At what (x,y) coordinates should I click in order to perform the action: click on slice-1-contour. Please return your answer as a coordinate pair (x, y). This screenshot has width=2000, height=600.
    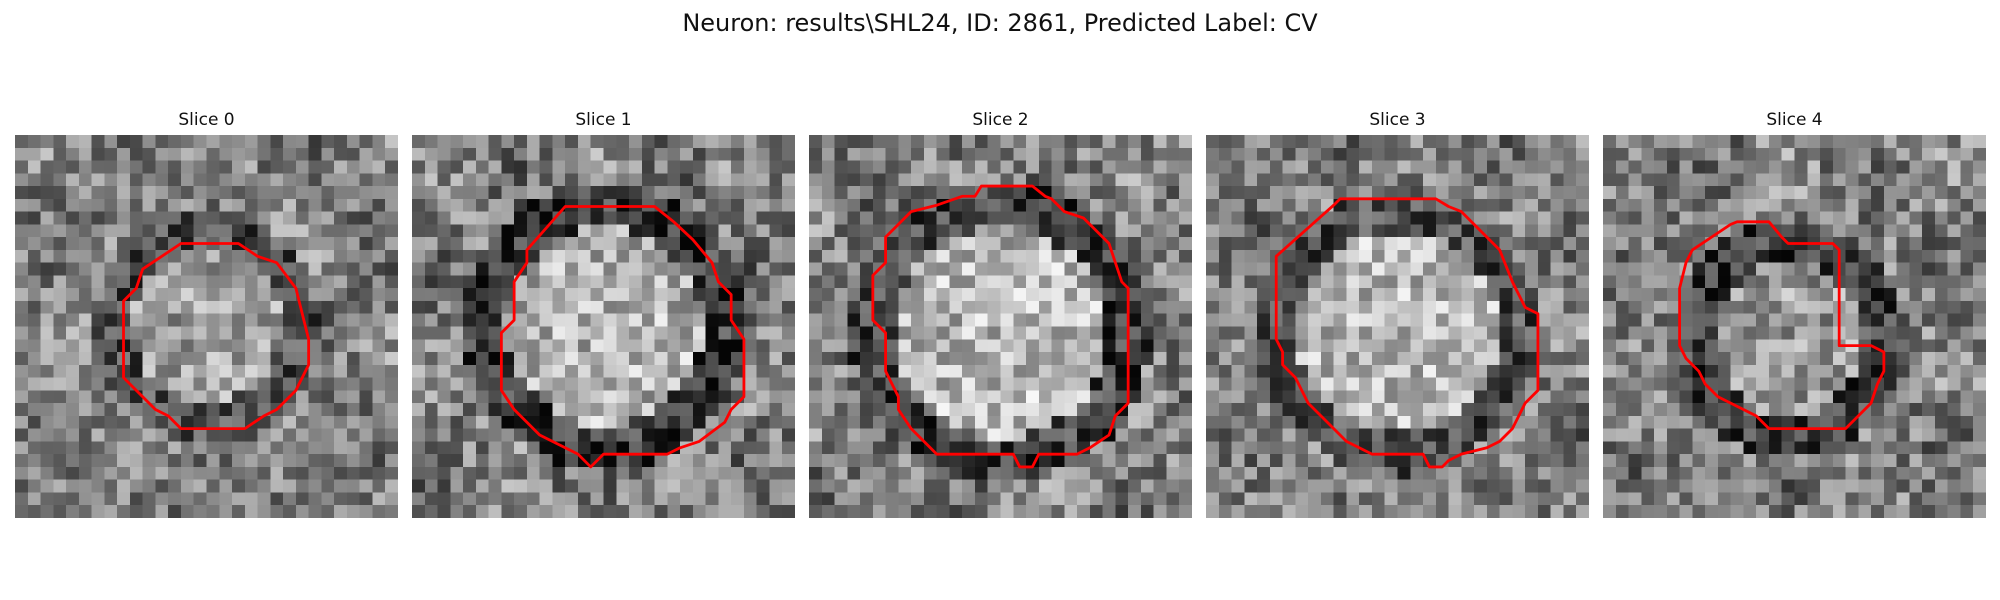
    Looking at the image, I should click on (622, 337).